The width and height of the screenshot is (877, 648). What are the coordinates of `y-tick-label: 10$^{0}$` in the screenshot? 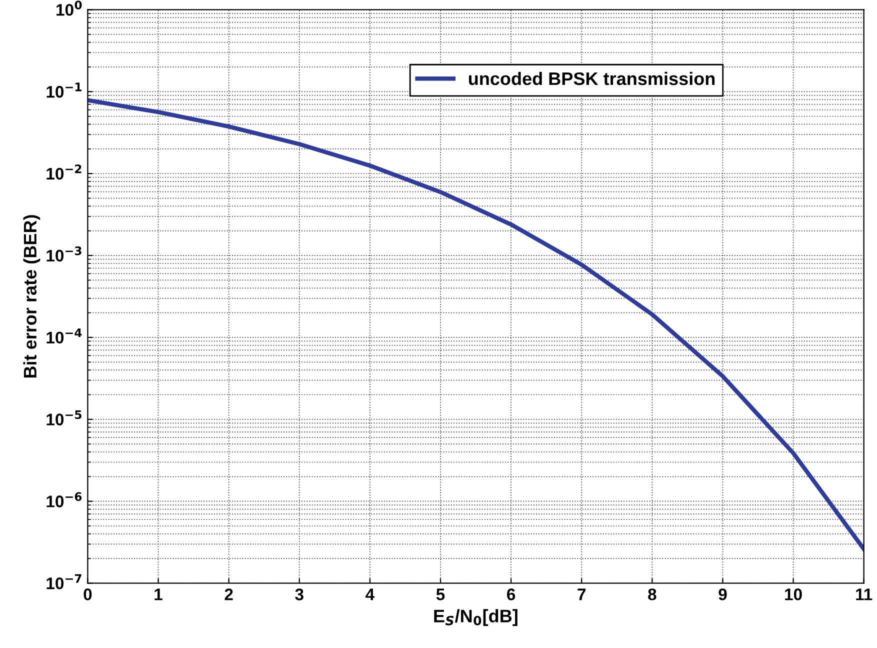 It's located at (69, 8).